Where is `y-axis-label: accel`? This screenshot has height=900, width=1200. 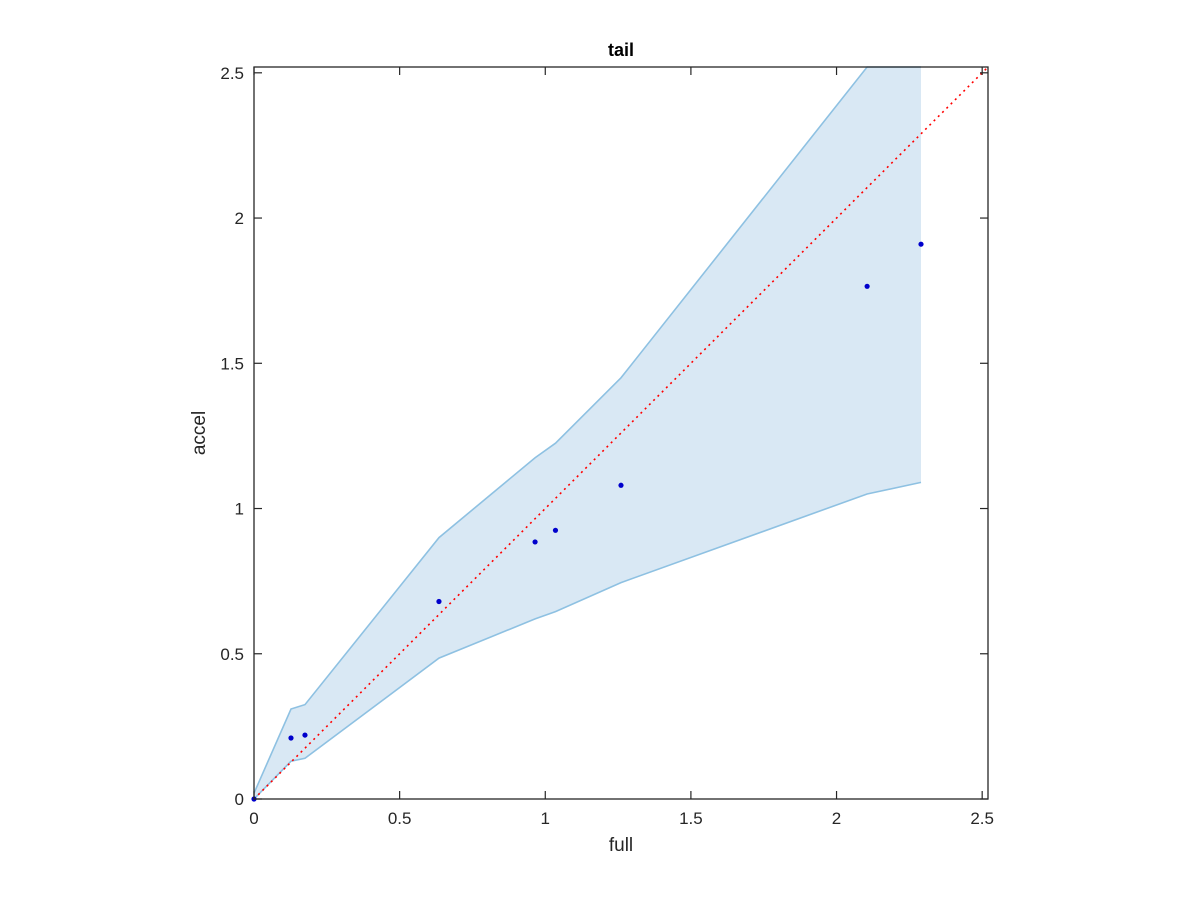 y-axis-label: accel is located at coordinates (199, 433).